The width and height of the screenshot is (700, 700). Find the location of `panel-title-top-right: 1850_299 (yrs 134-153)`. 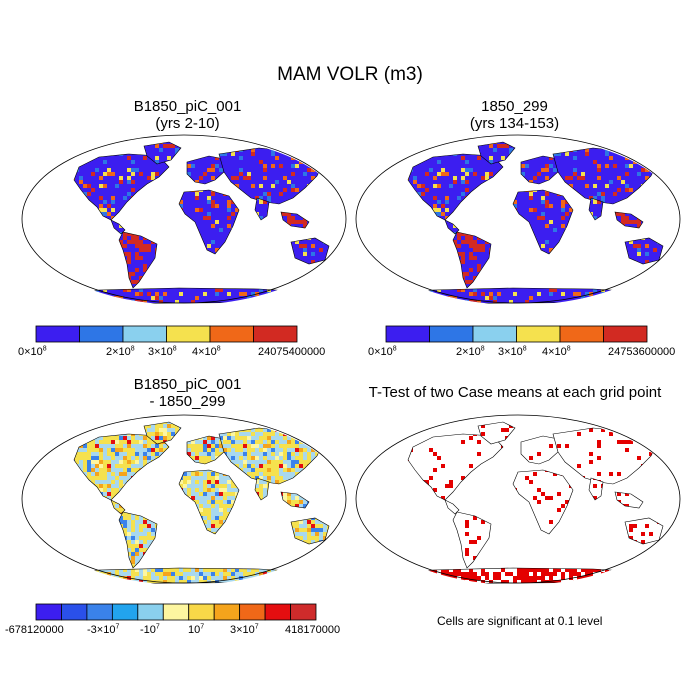

panel-title-top-right: 1850_299 (yrs 134-153) is located at coordinates (514, 115).